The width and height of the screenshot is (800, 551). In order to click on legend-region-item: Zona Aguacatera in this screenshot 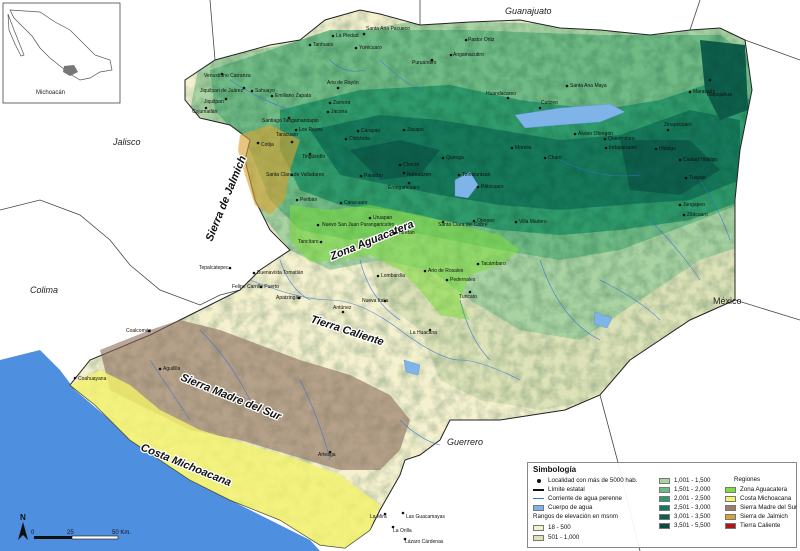, I will do `click(756, 489)`.